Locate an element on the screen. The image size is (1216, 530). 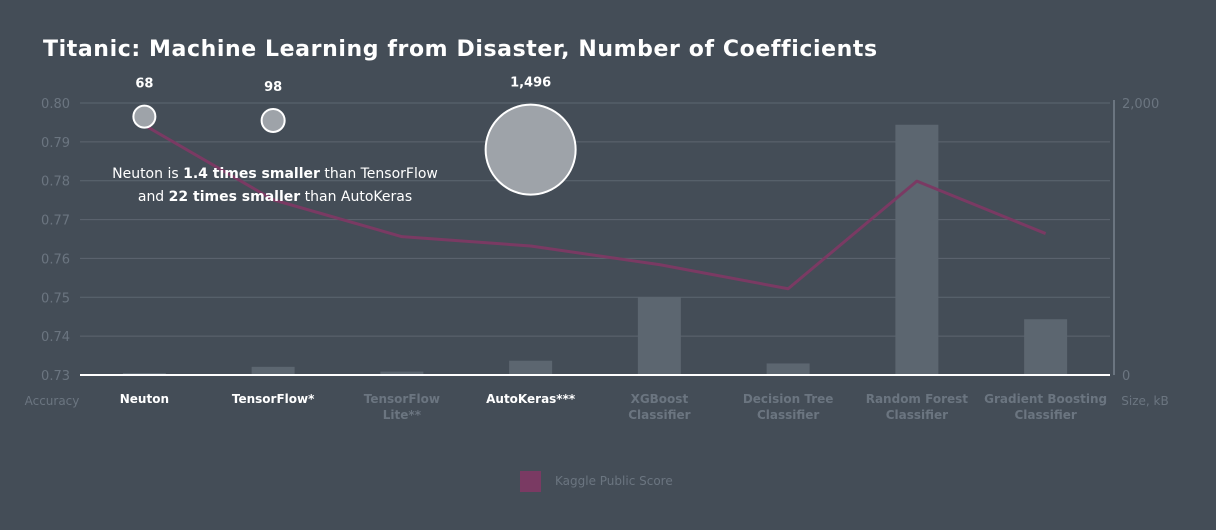
annotation-line-2: and 22 times smaller than AutoKeras is located at coordinates (275, 197).